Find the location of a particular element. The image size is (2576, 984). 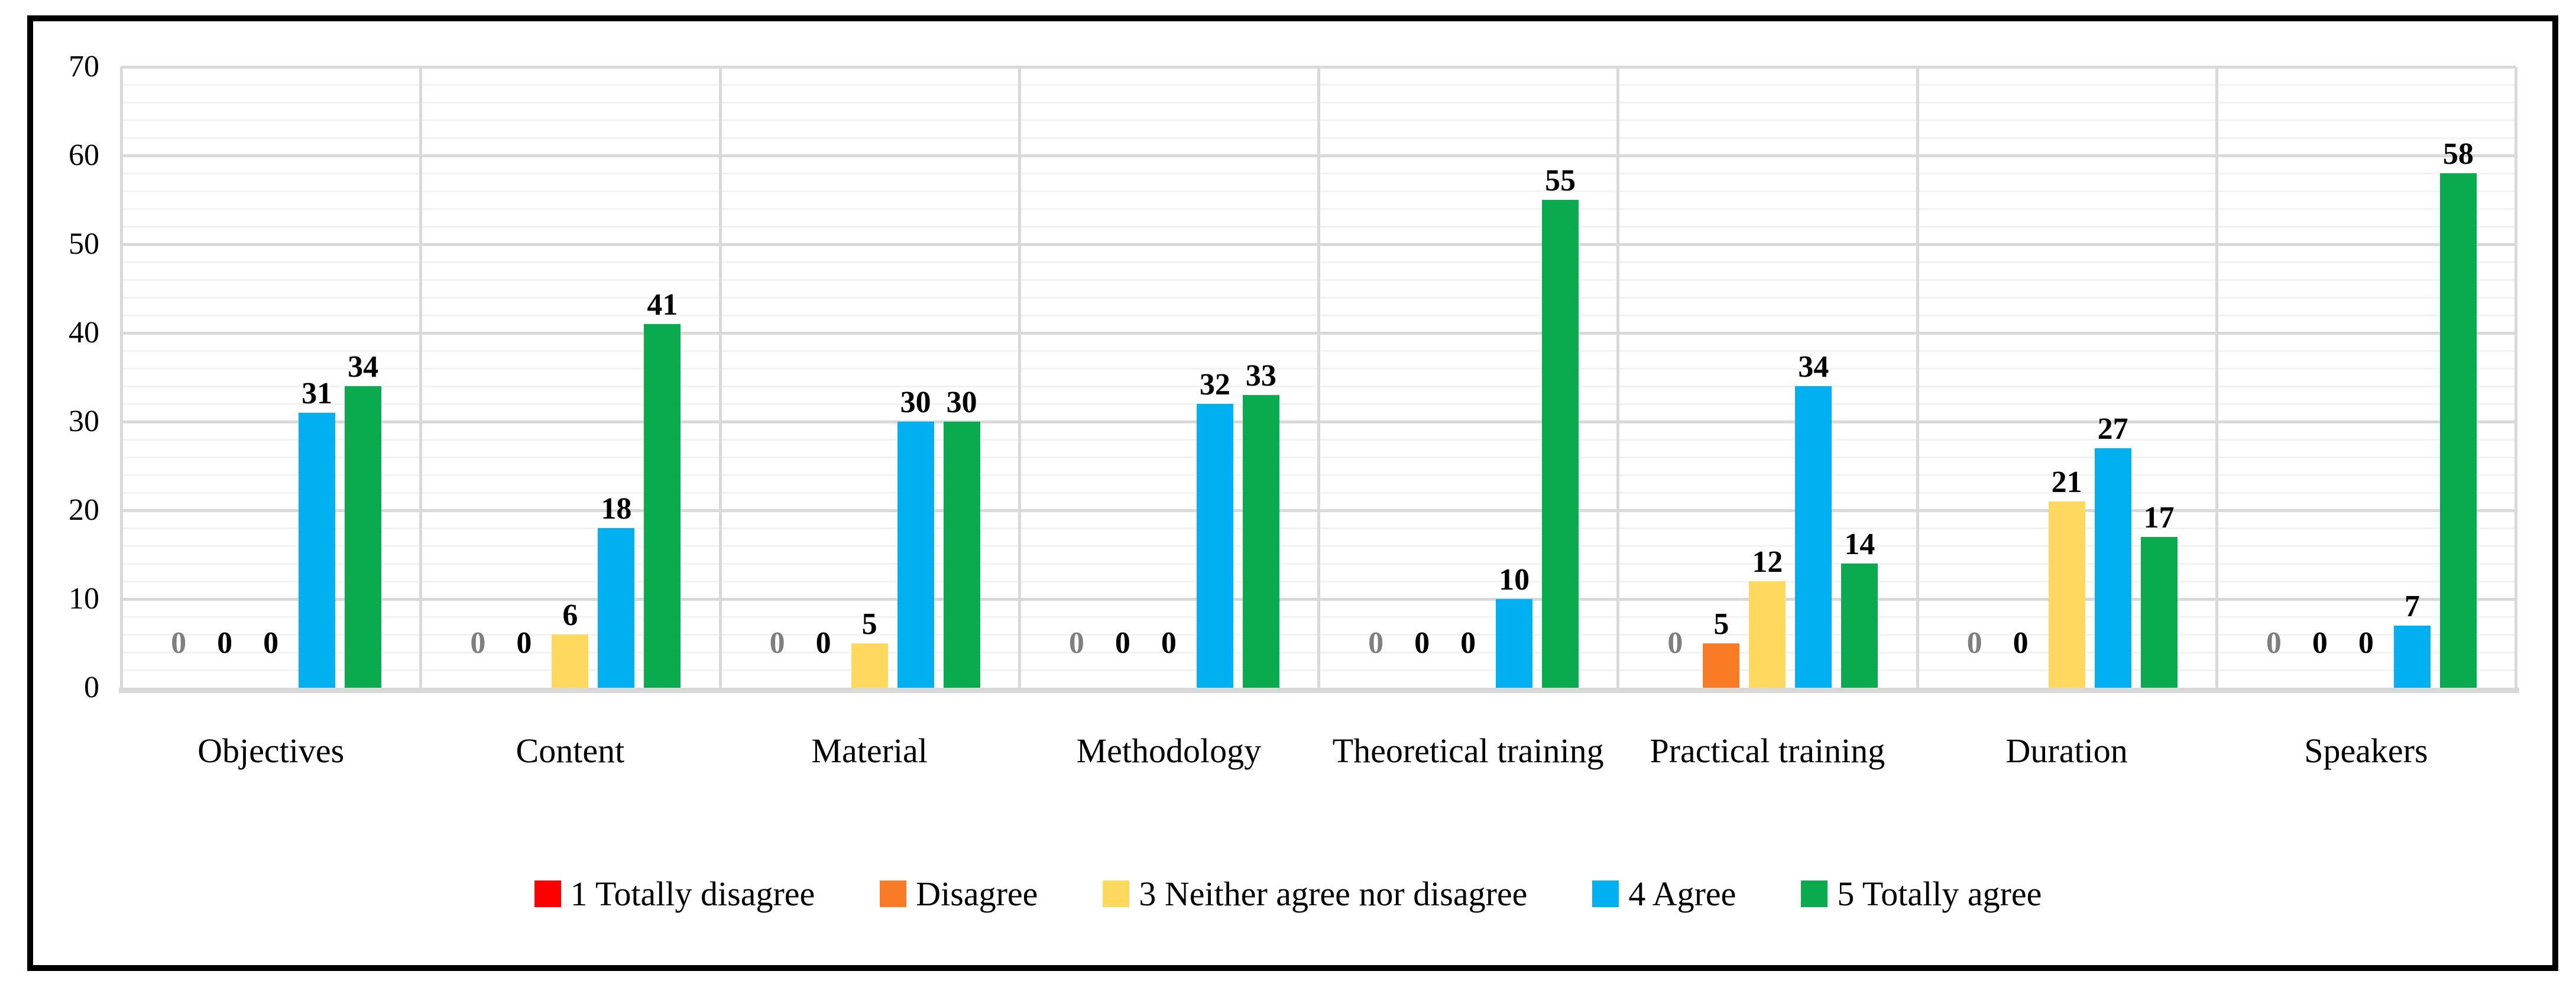

legend-label: Disagree is located at coordinates (977, 894).